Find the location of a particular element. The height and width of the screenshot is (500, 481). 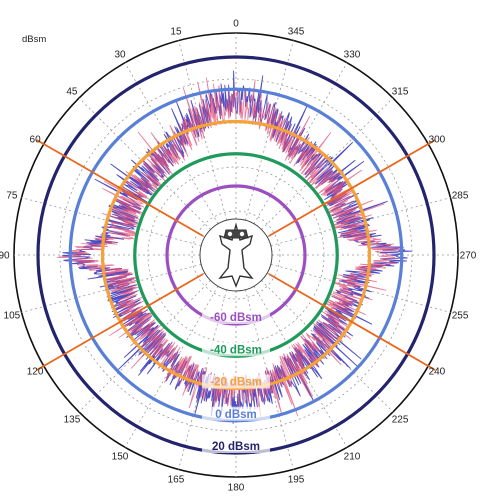

ring-value-label: 0 dBsm is located at coordinates (236, 415).